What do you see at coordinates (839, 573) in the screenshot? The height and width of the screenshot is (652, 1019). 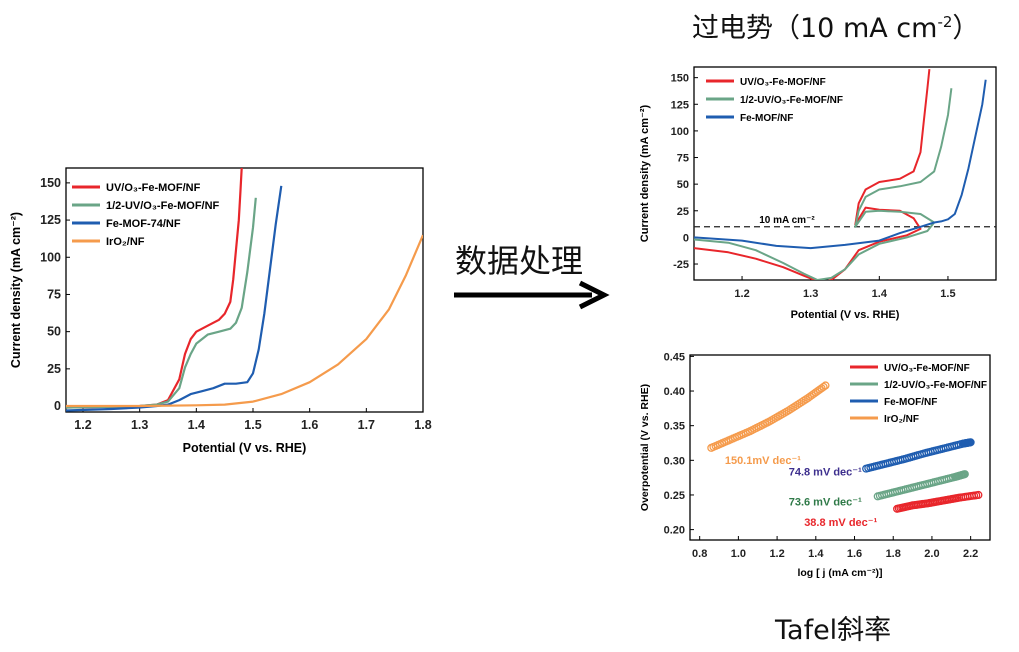 I see `x-axis-label: log [ j (mA cm⁻²)]` at bounding box center [839, 573].